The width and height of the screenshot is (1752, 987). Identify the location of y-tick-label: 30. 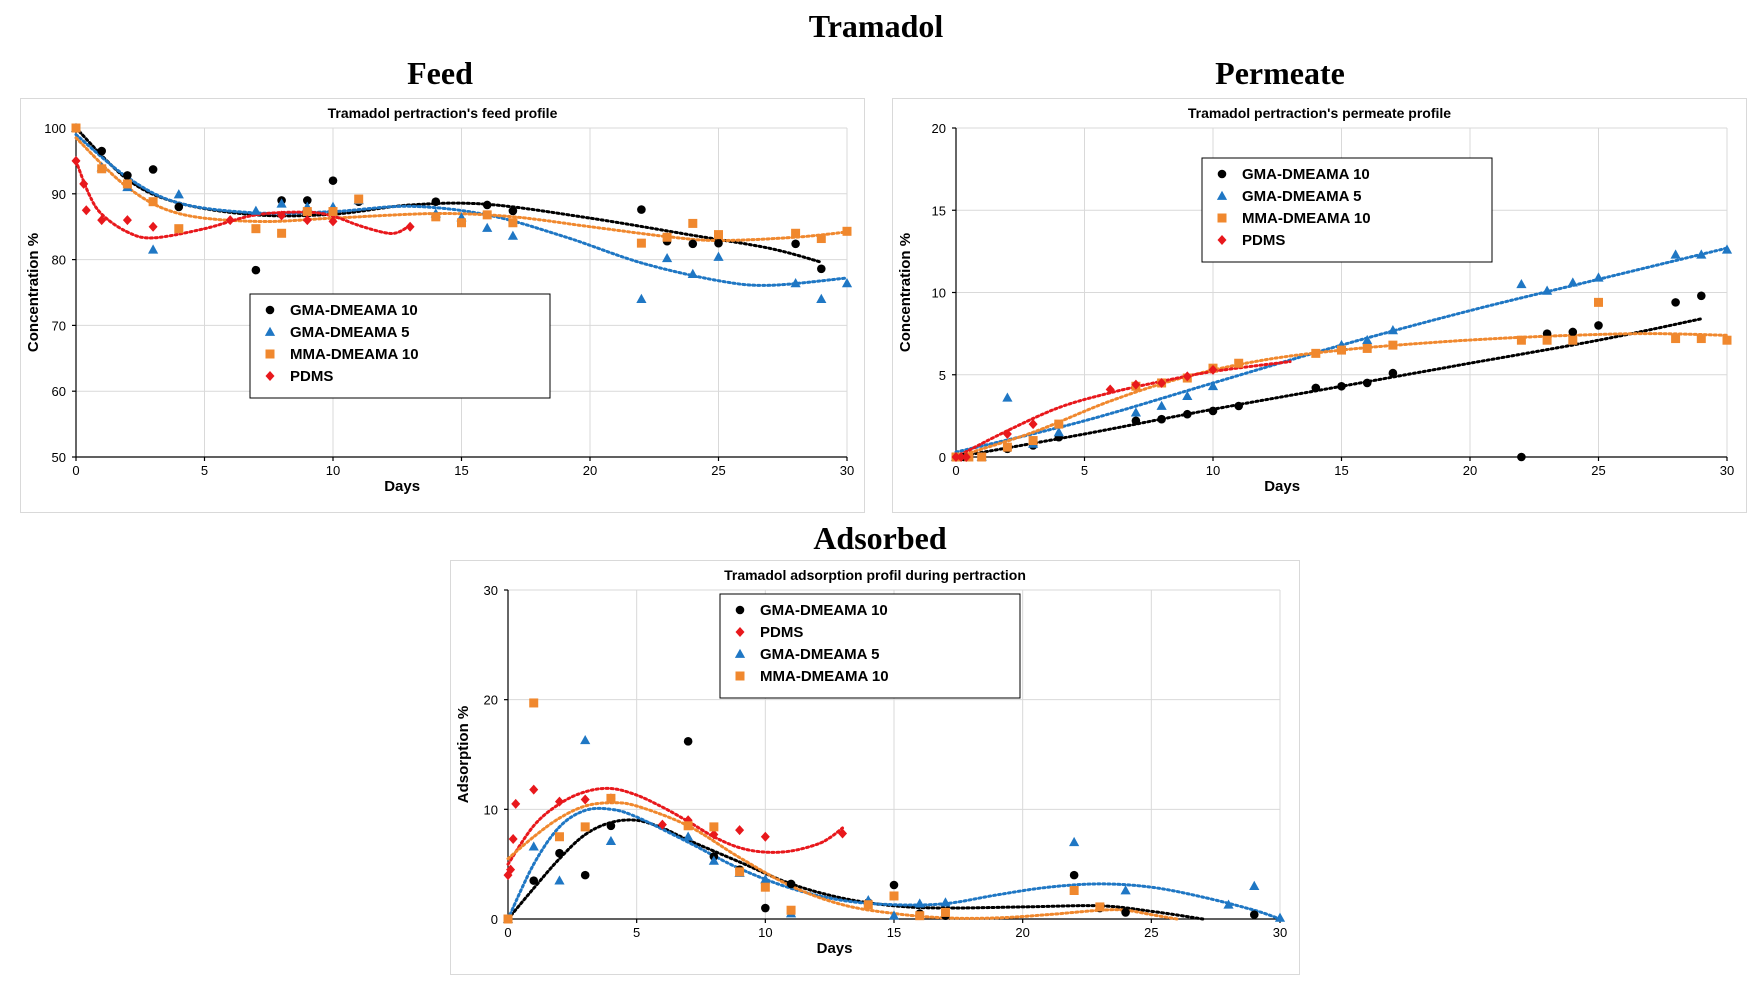
(491, 590).